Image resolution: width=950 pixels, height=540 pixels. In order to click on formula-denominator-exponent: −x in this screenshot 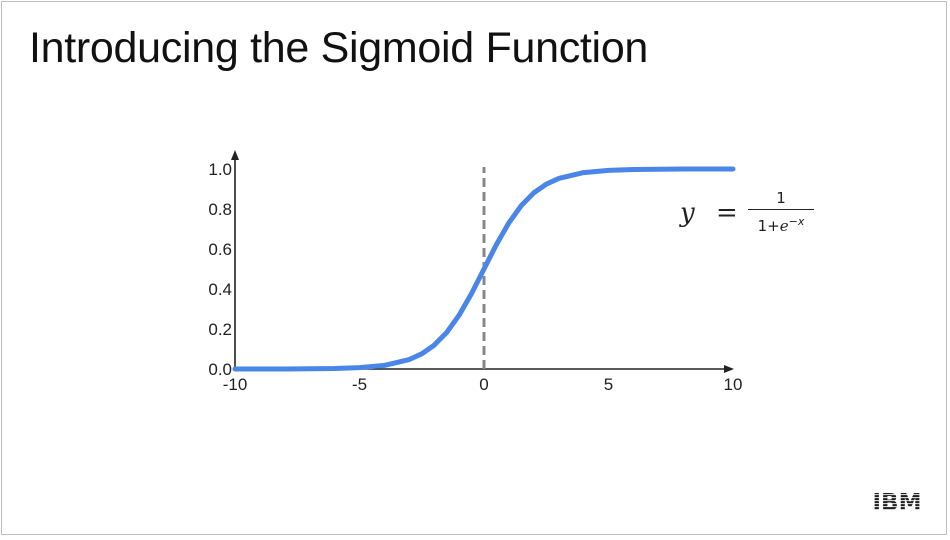, I will do `click(796, 221)`.